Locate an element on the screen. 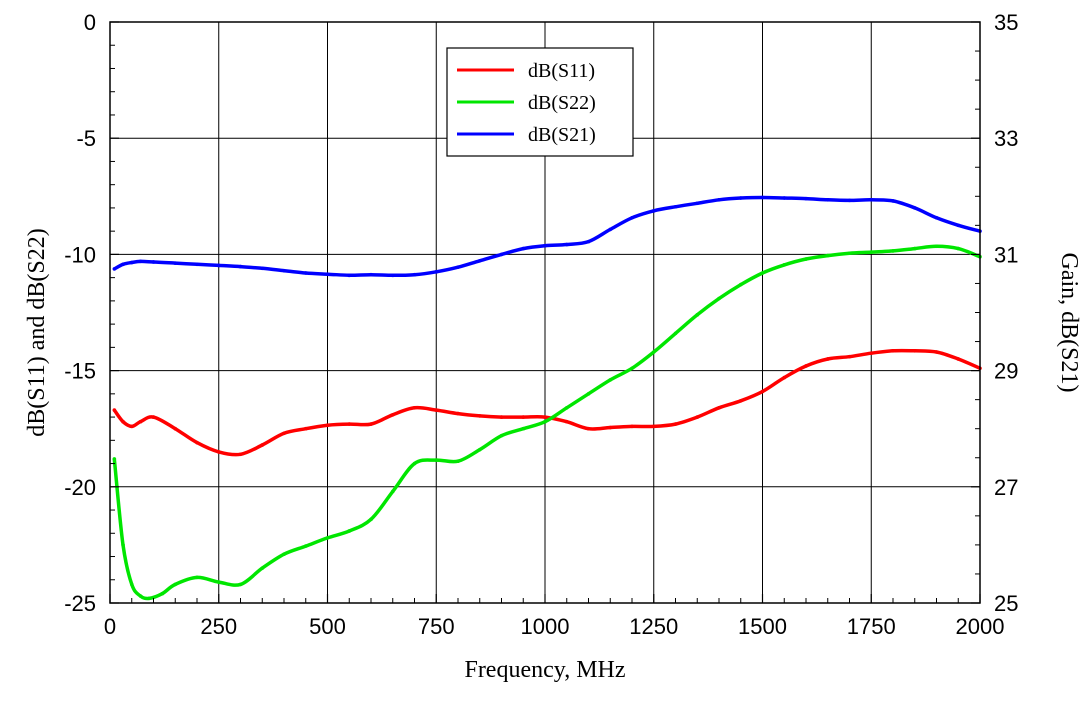 The image size is (1087, 710). y-right-axis-title: Gain, dB(S21) is located at coordinates (1069, 323).